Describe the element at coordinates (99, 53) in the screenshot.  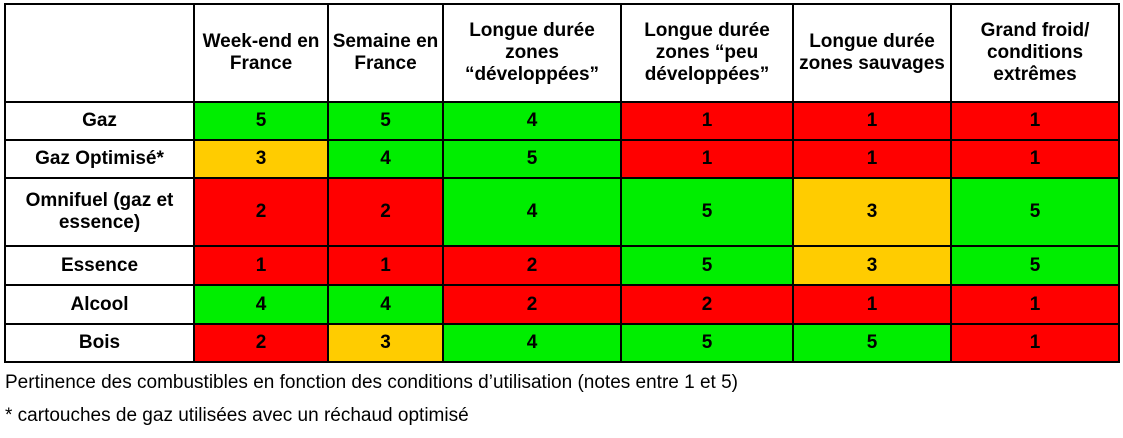
I see `corner-cell` at that location.